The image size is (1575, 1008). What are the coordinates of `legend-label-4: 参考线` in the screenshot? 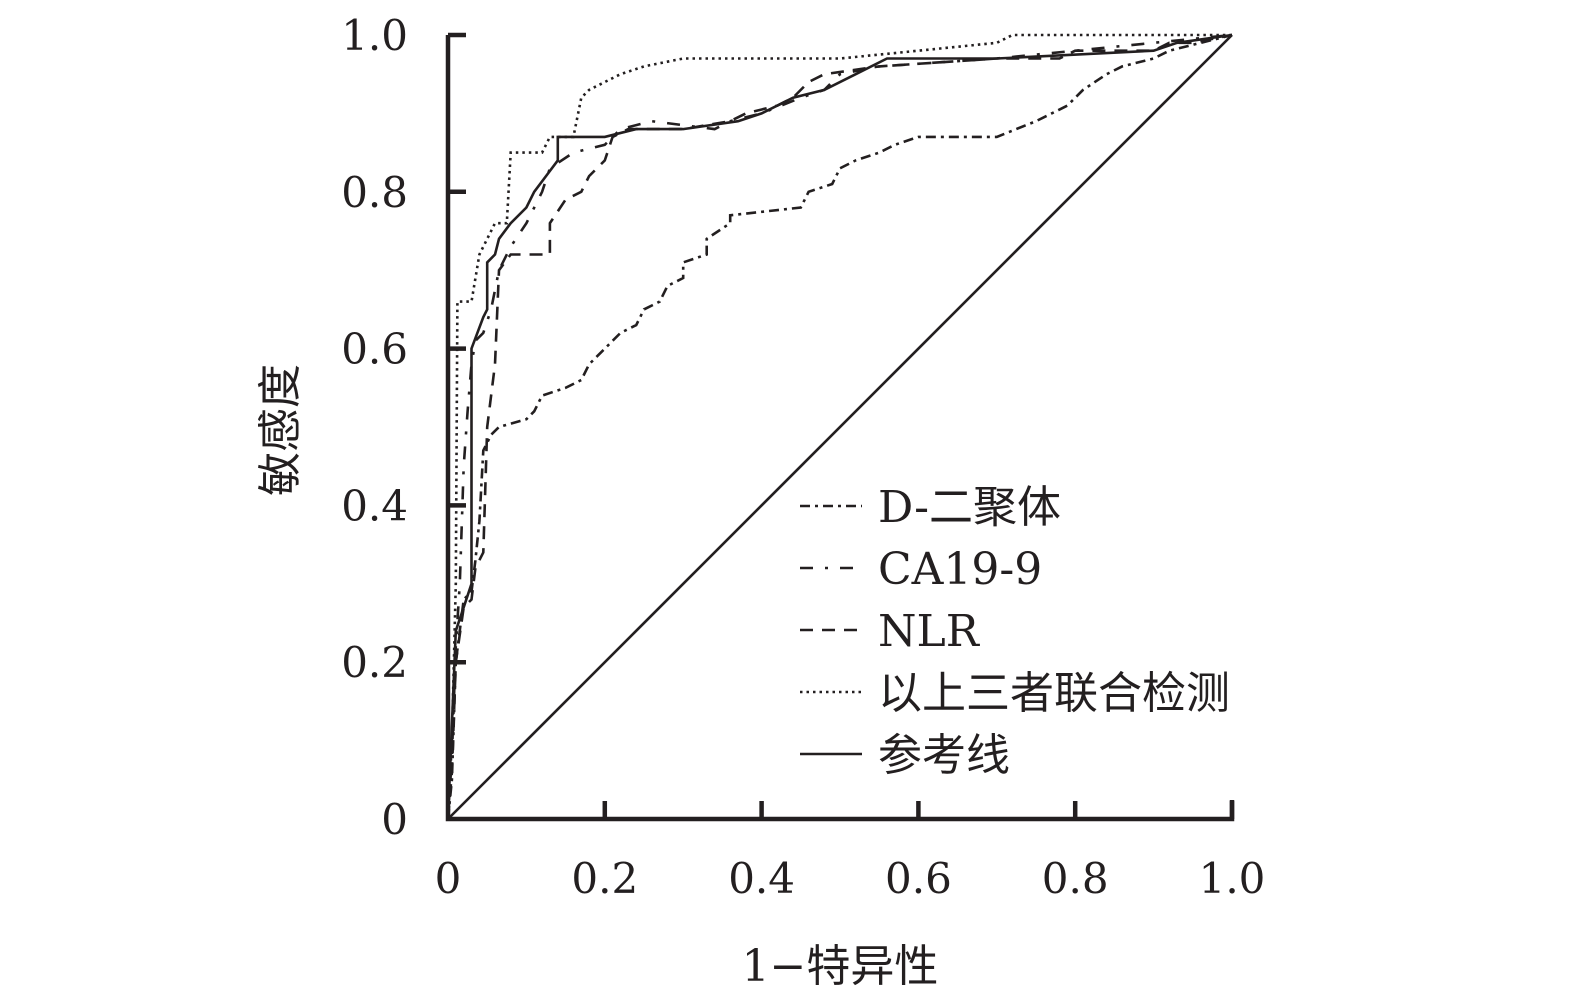 It's located at (944, 755).